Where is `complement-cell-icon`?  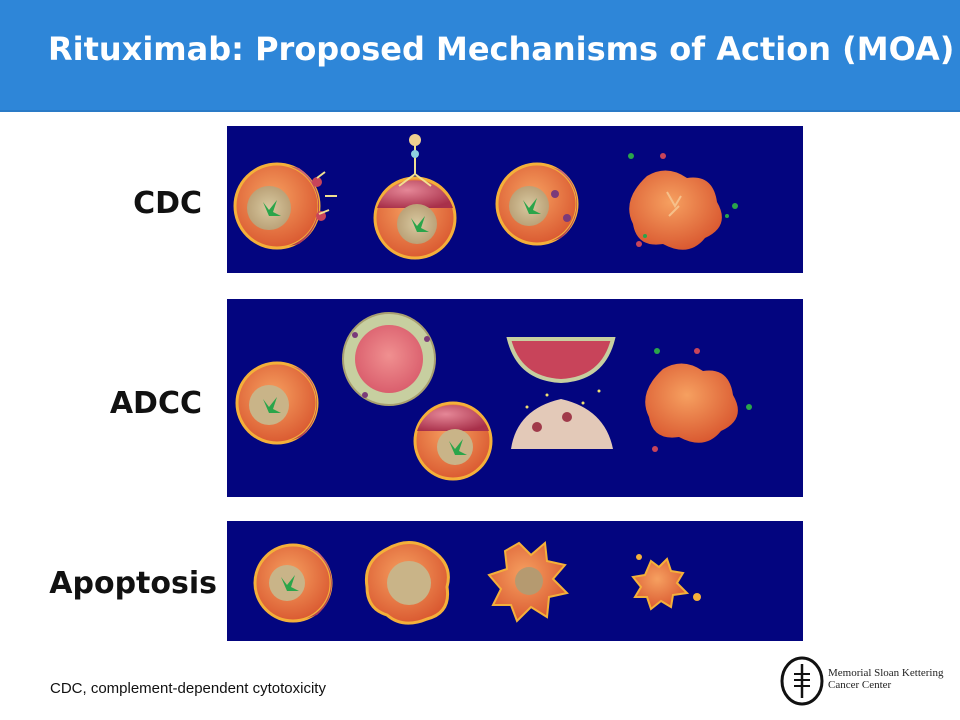
complement-cell-icon is located at coordinates (415, 197).